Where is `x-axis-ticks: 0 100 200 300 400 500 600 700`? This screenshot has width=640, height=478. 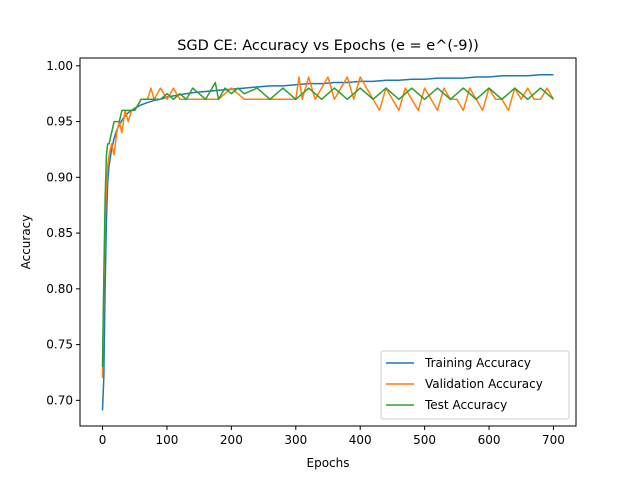 x-axis-ticks: 0 100 200 300 400 500 600 700 is located at coordinates (332, 436).